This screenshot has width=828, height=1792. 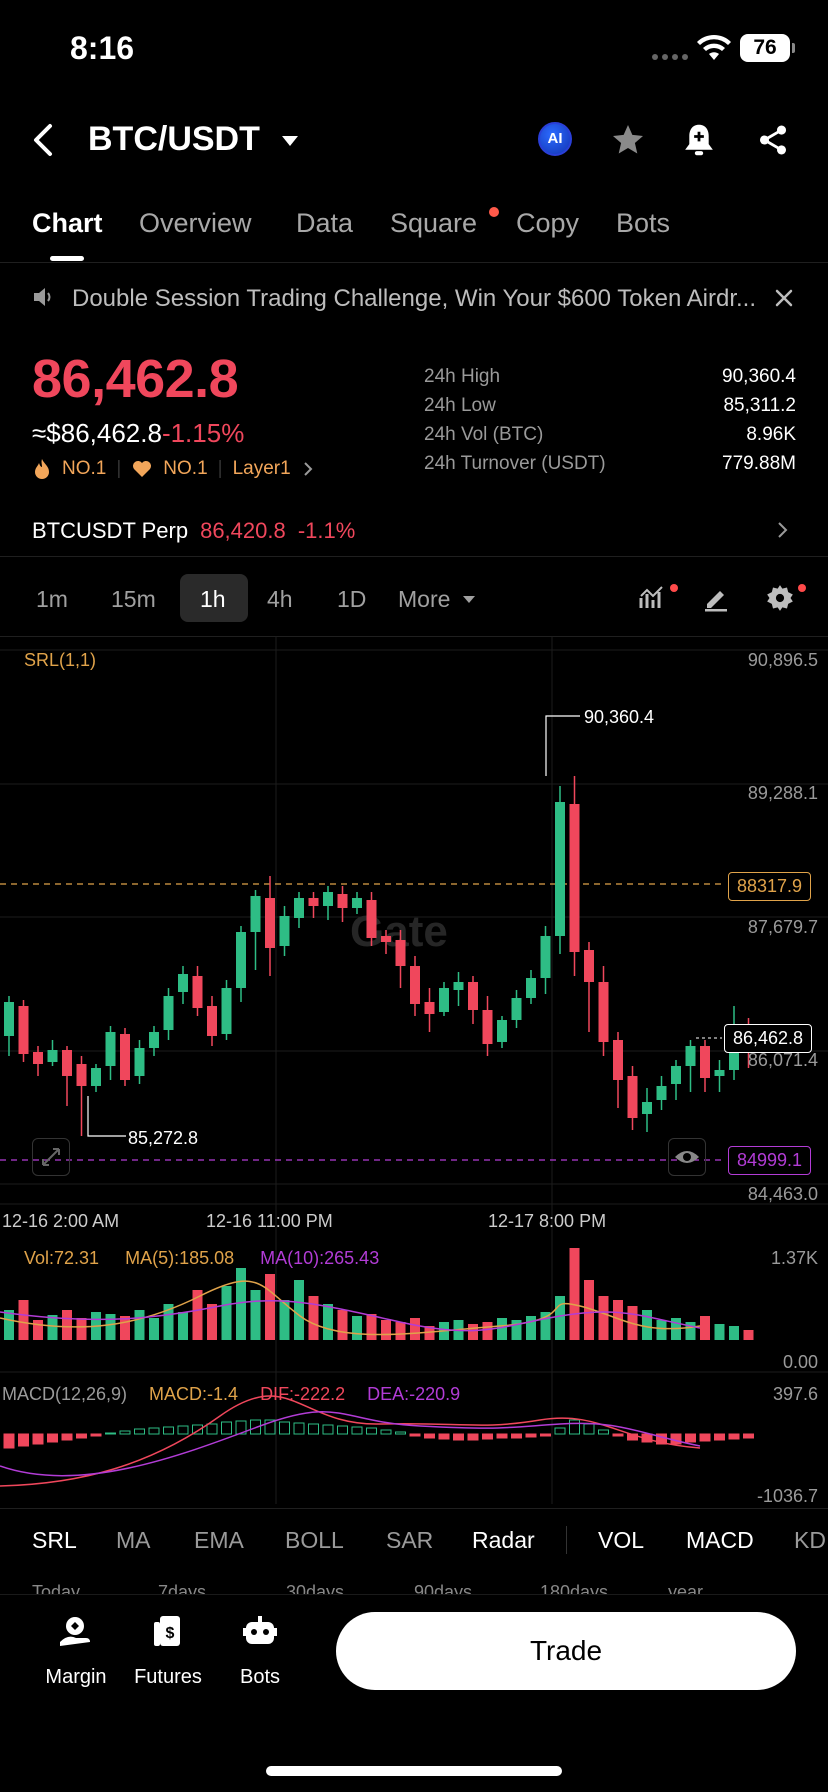 What do you see at coordinates (269, 1221) in the screenshot?
I see `time-axis-2: 12-16 11:00 PM` at bounding box center [269, 1221].